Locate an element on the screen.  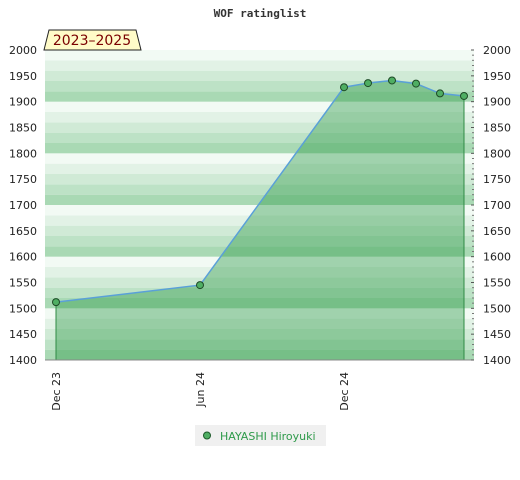
y-tick-label-left: 1900 is located at coordinates (23, 102).